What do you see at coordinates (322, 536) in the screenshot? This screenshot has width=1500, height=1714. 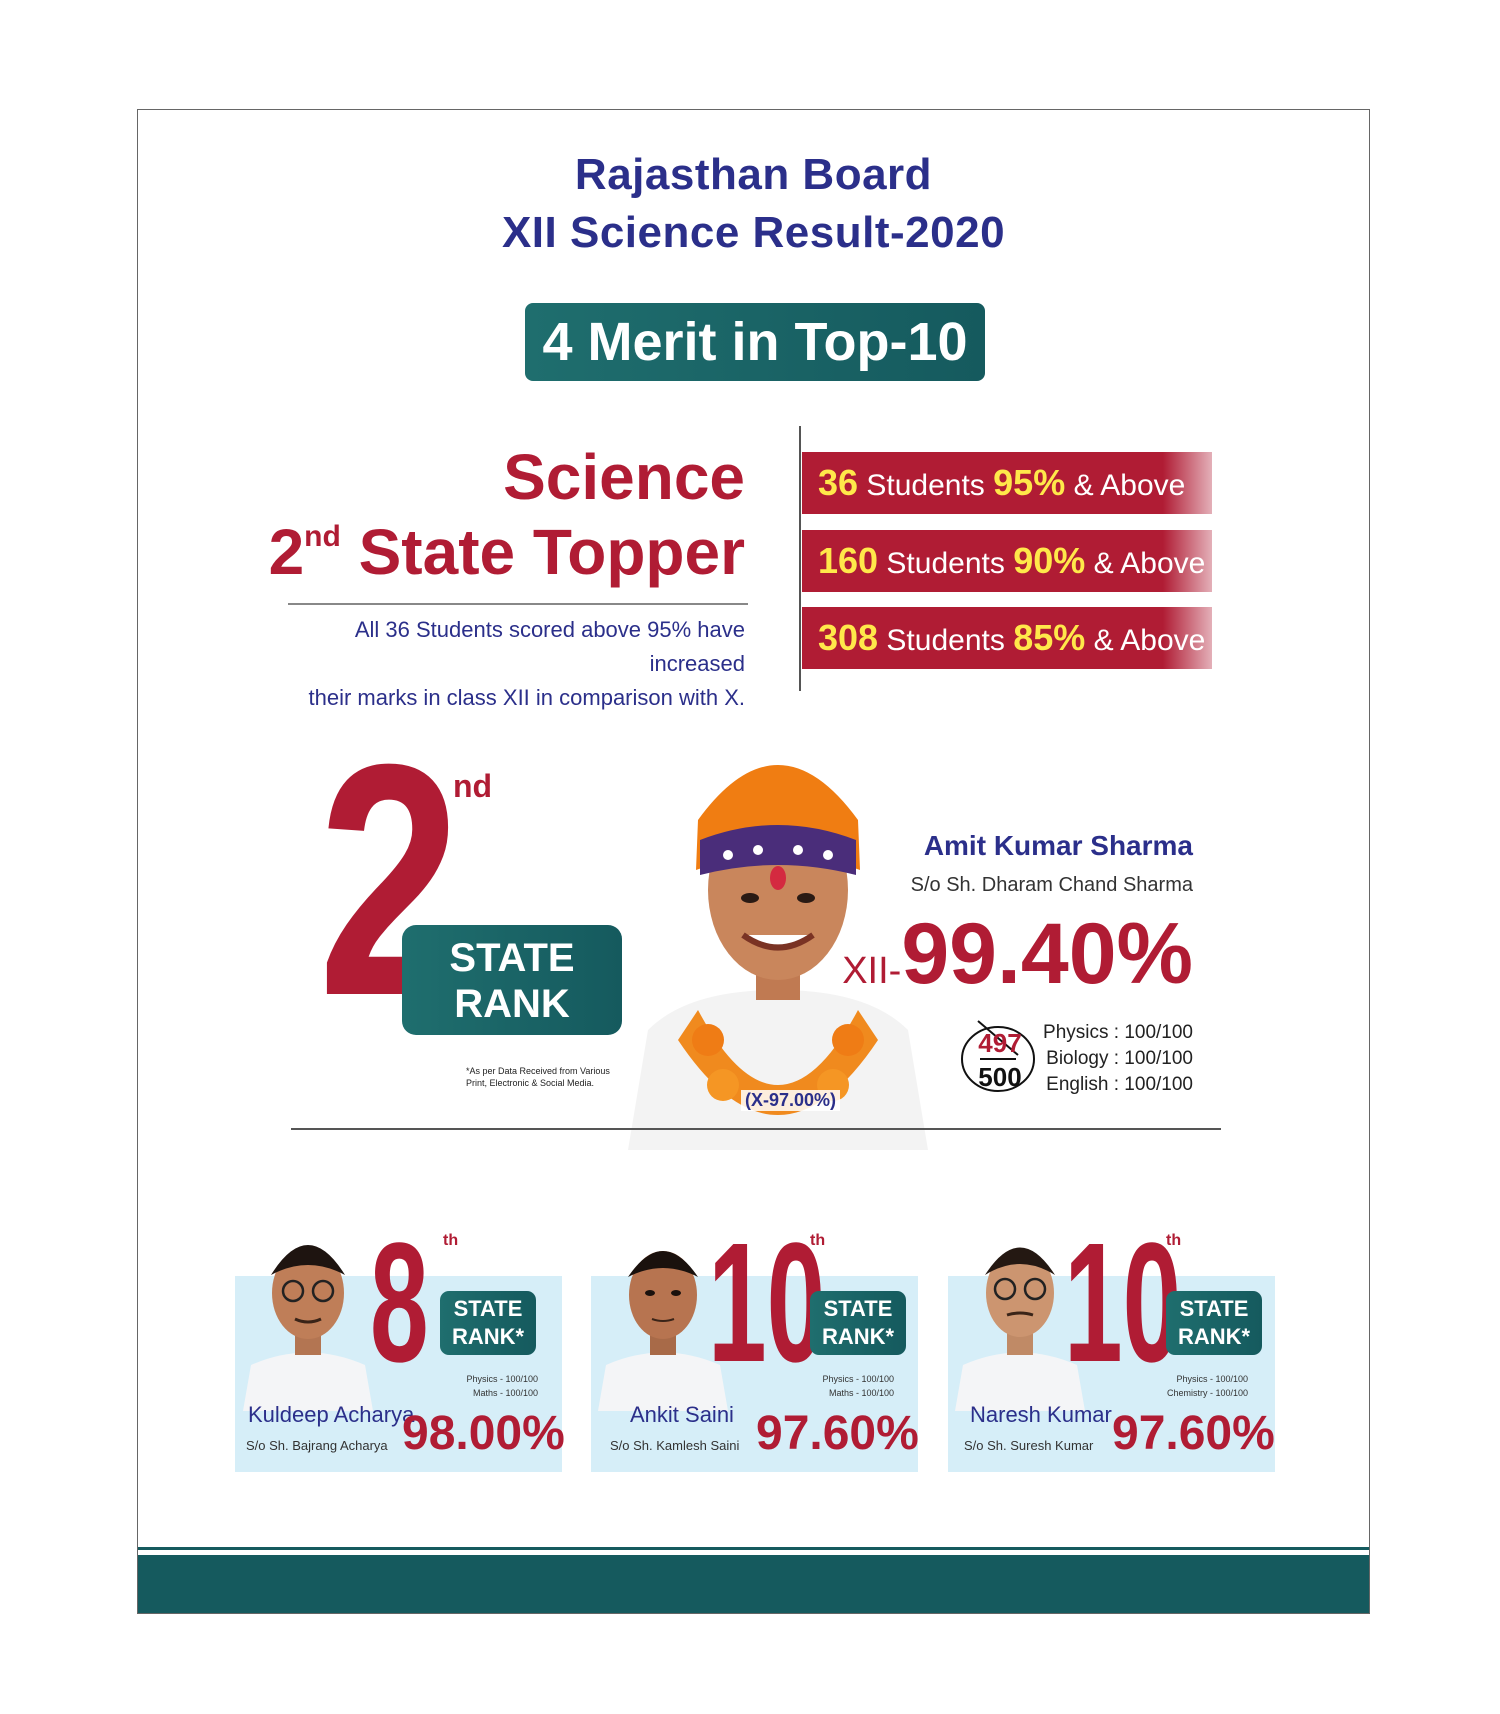 I see `ordinal-suffix: nd` at bounding box center [322, 536].